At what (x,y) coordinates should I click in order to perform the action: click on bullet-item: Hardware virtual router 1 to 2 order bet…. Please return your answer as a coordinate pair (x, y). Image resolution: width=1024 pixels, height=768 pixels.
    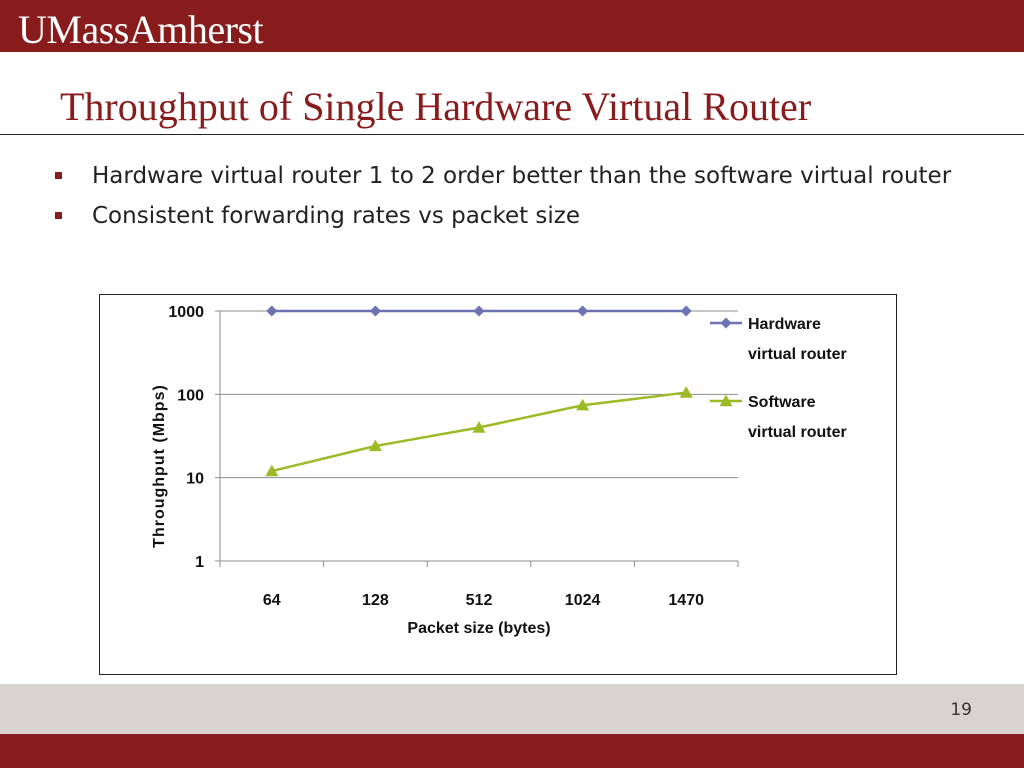
    Looking at the image, I should click on (502, 176).